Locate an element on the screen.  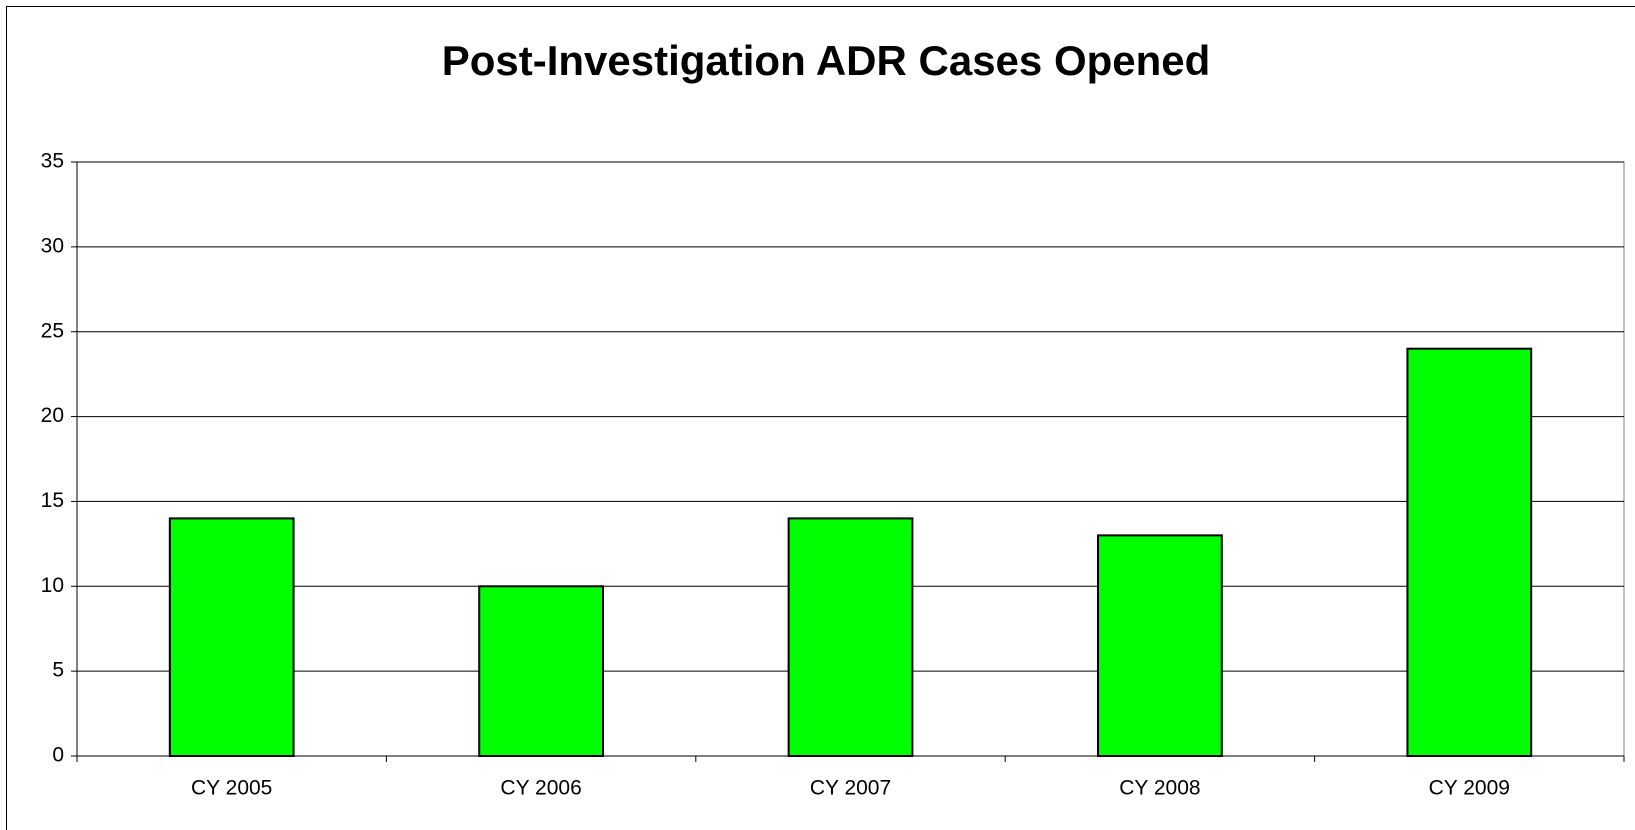
y-tick-label: 10 is located at coordinates (52, 585).